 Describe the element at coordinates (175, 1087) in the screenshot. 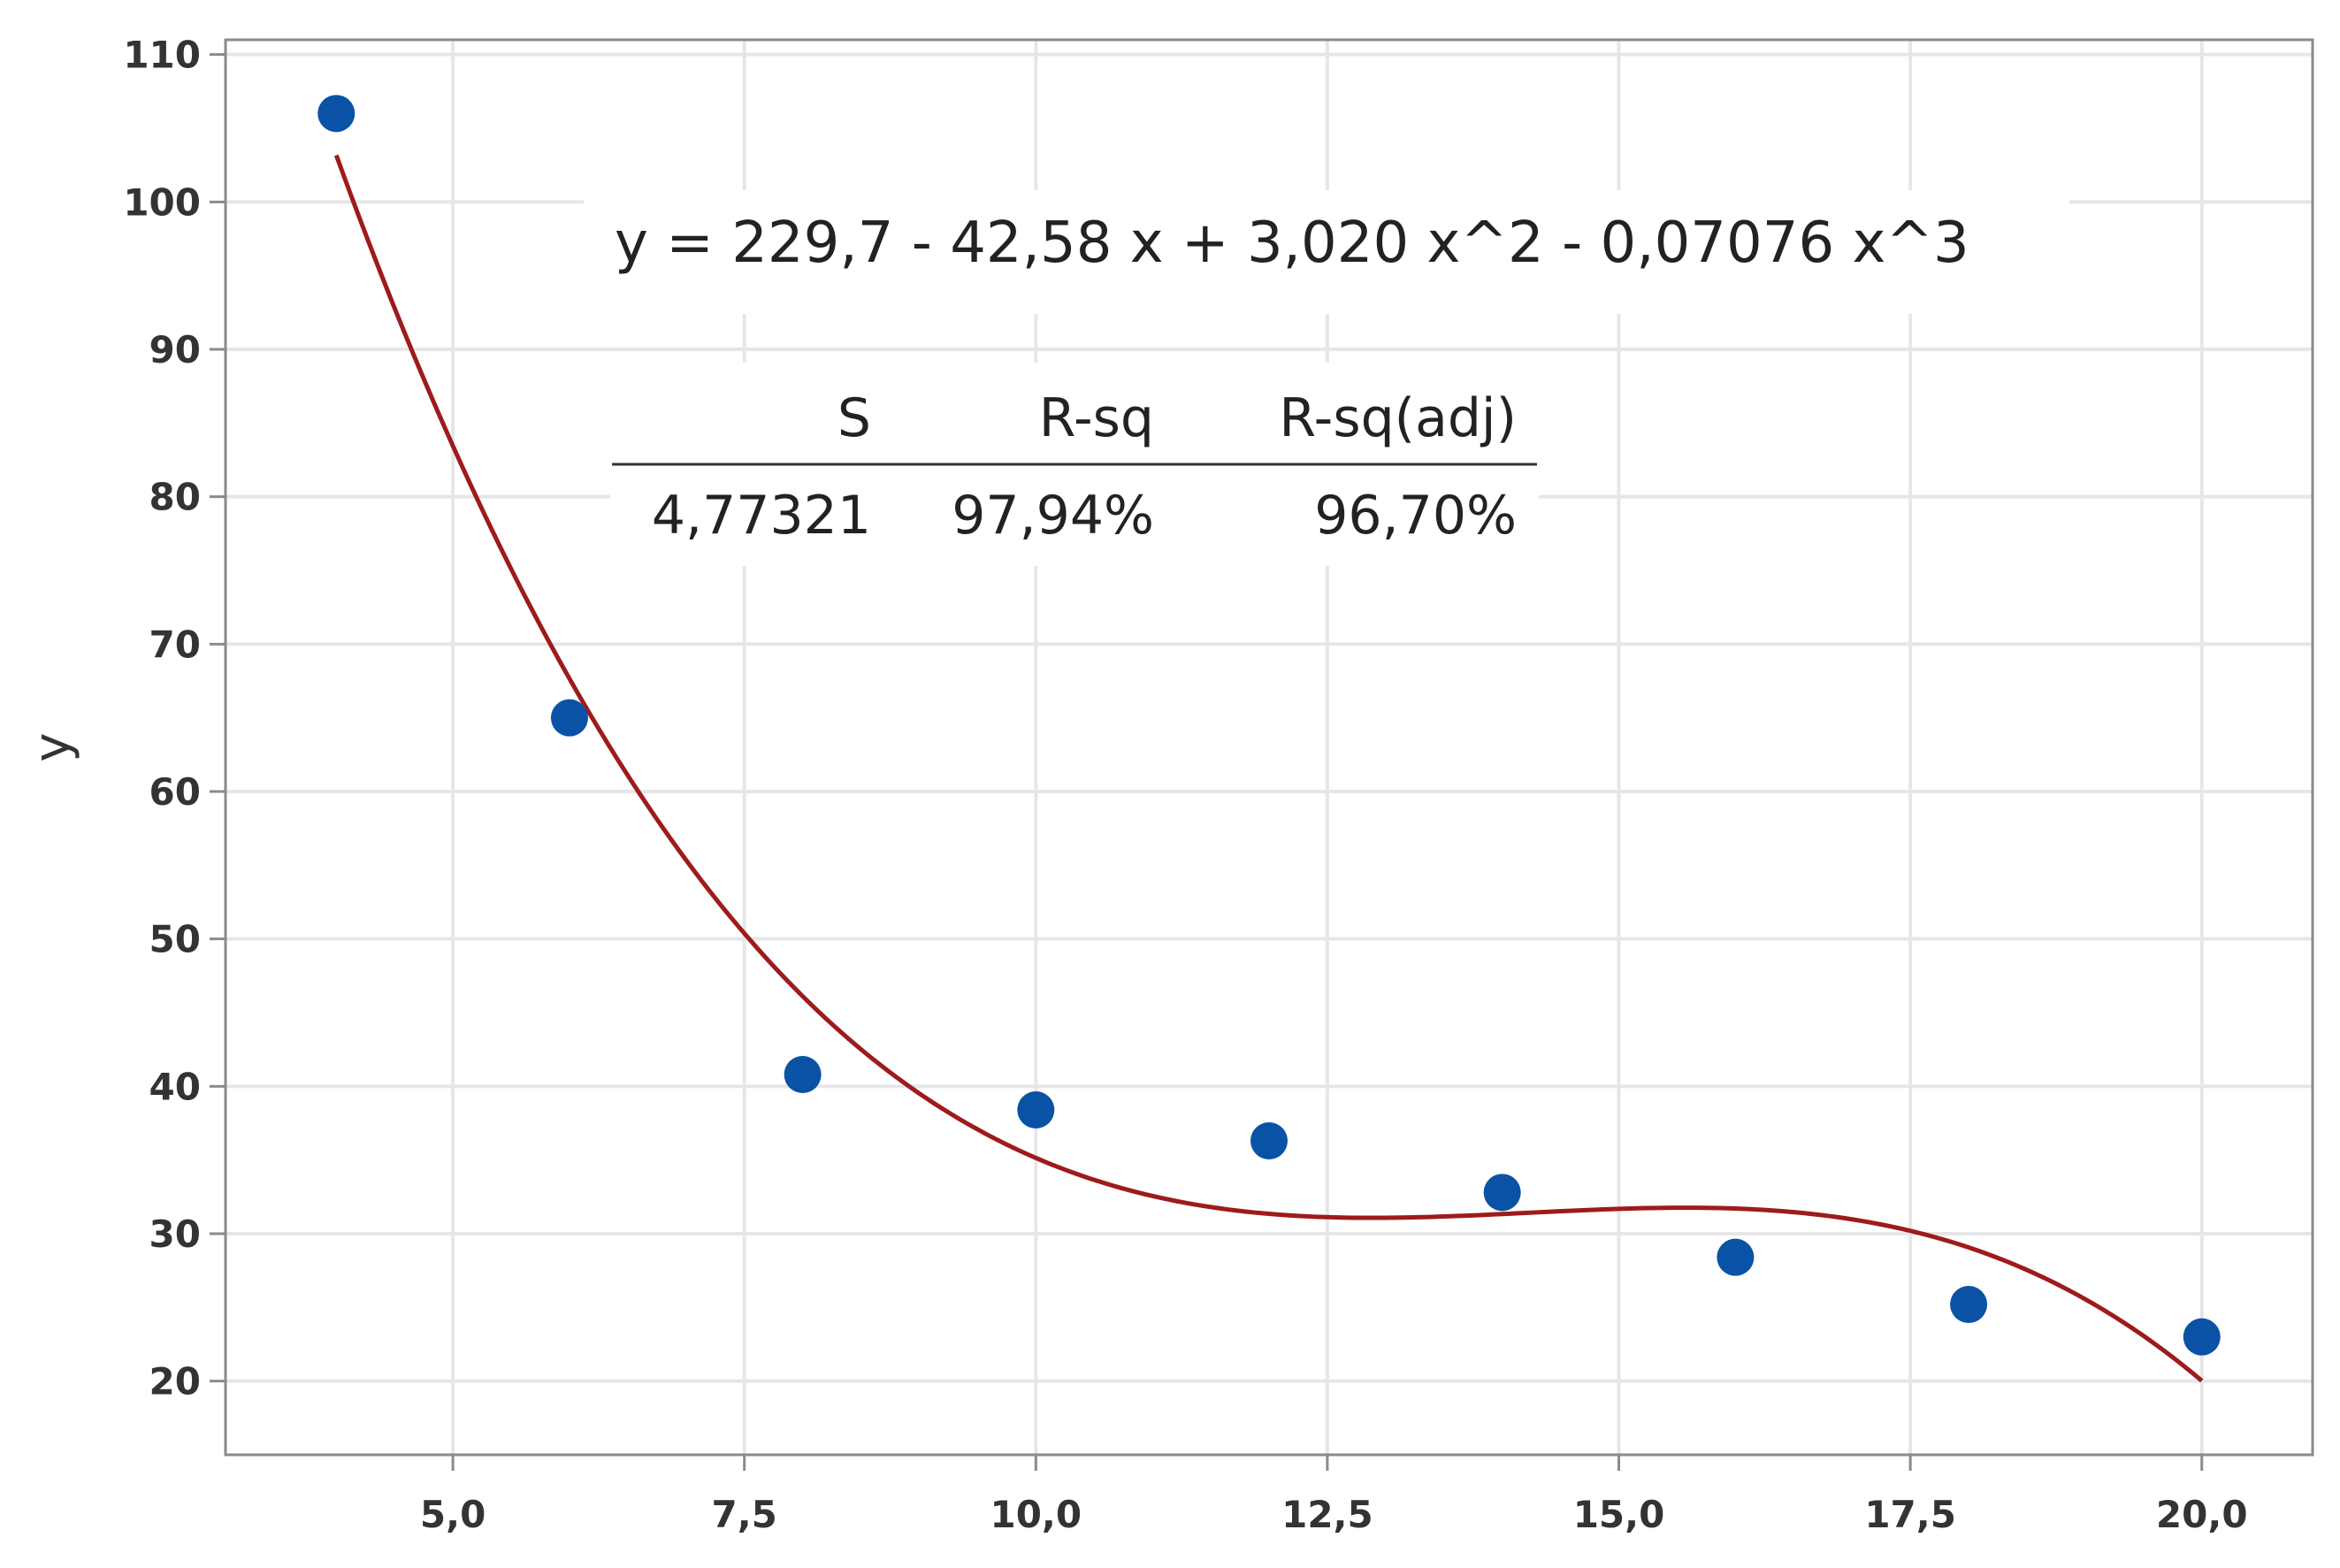

I see `y-tick-label: 40` at that location.